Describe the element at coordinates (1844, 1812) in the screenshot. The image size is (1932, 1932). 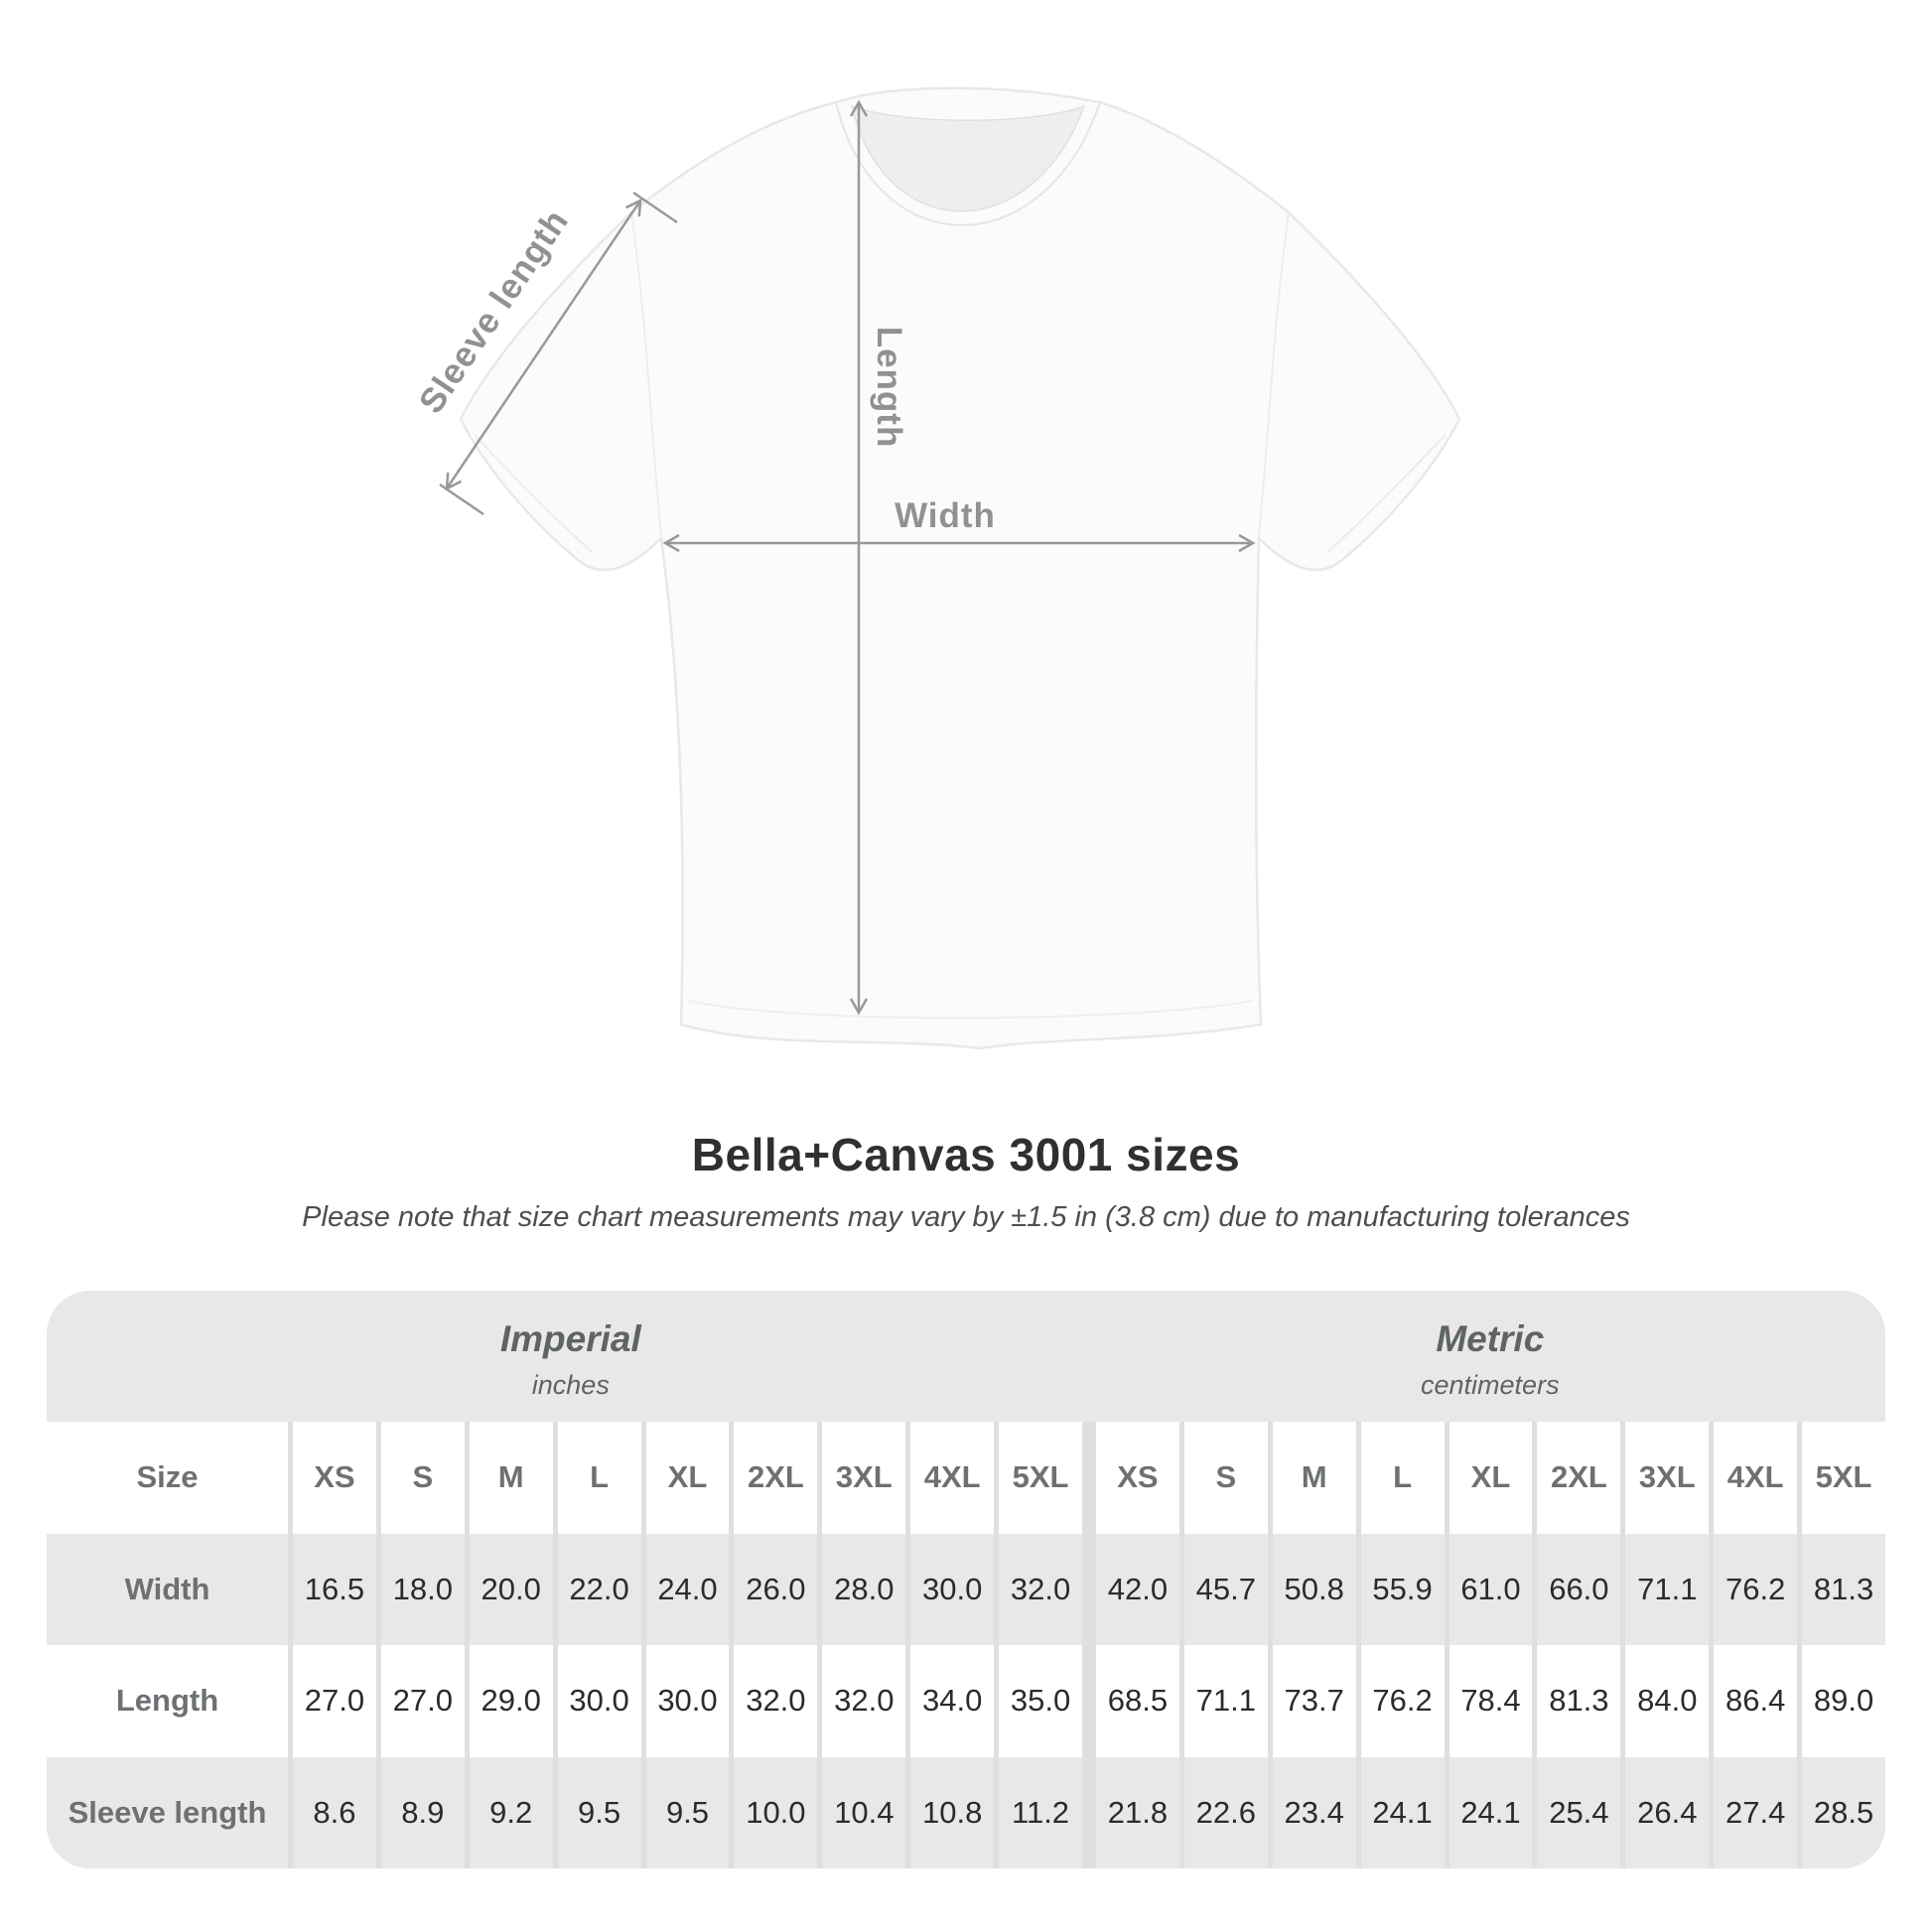
I see `table-cell: 28.5` at that location.